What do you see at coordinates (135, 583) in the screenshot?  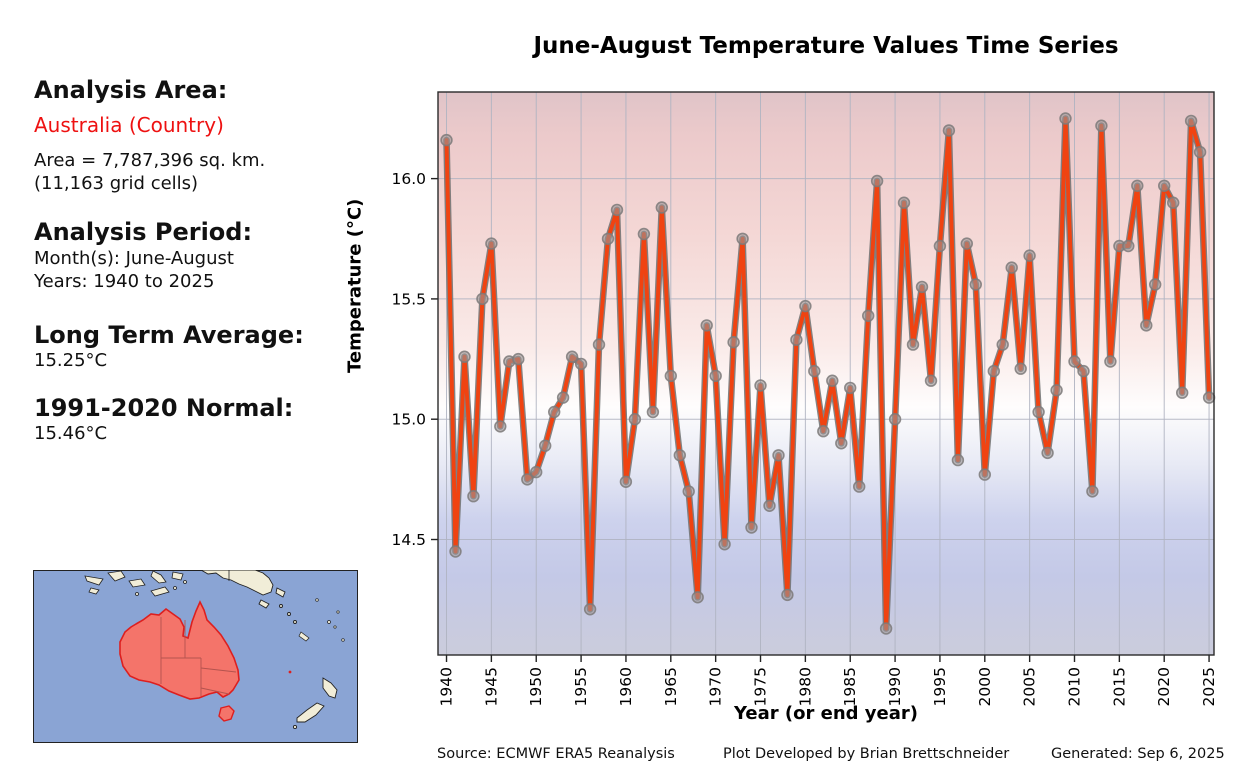 I see `indonesia-islands` at bounding box center [135, 583].